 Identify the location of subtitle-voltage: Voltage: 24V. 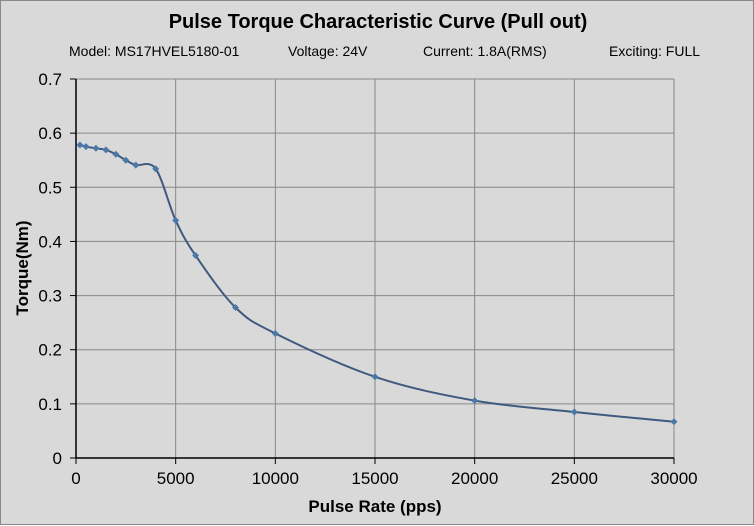
(328, 51).